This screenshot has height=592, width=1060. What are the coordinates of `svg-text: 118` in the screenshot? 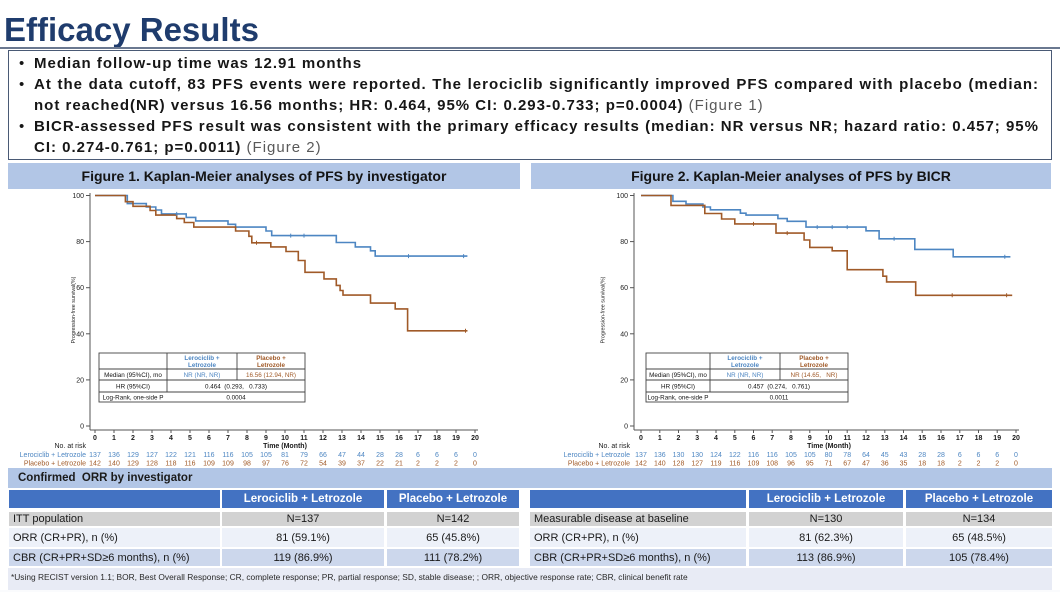 It's located at (170, 464).